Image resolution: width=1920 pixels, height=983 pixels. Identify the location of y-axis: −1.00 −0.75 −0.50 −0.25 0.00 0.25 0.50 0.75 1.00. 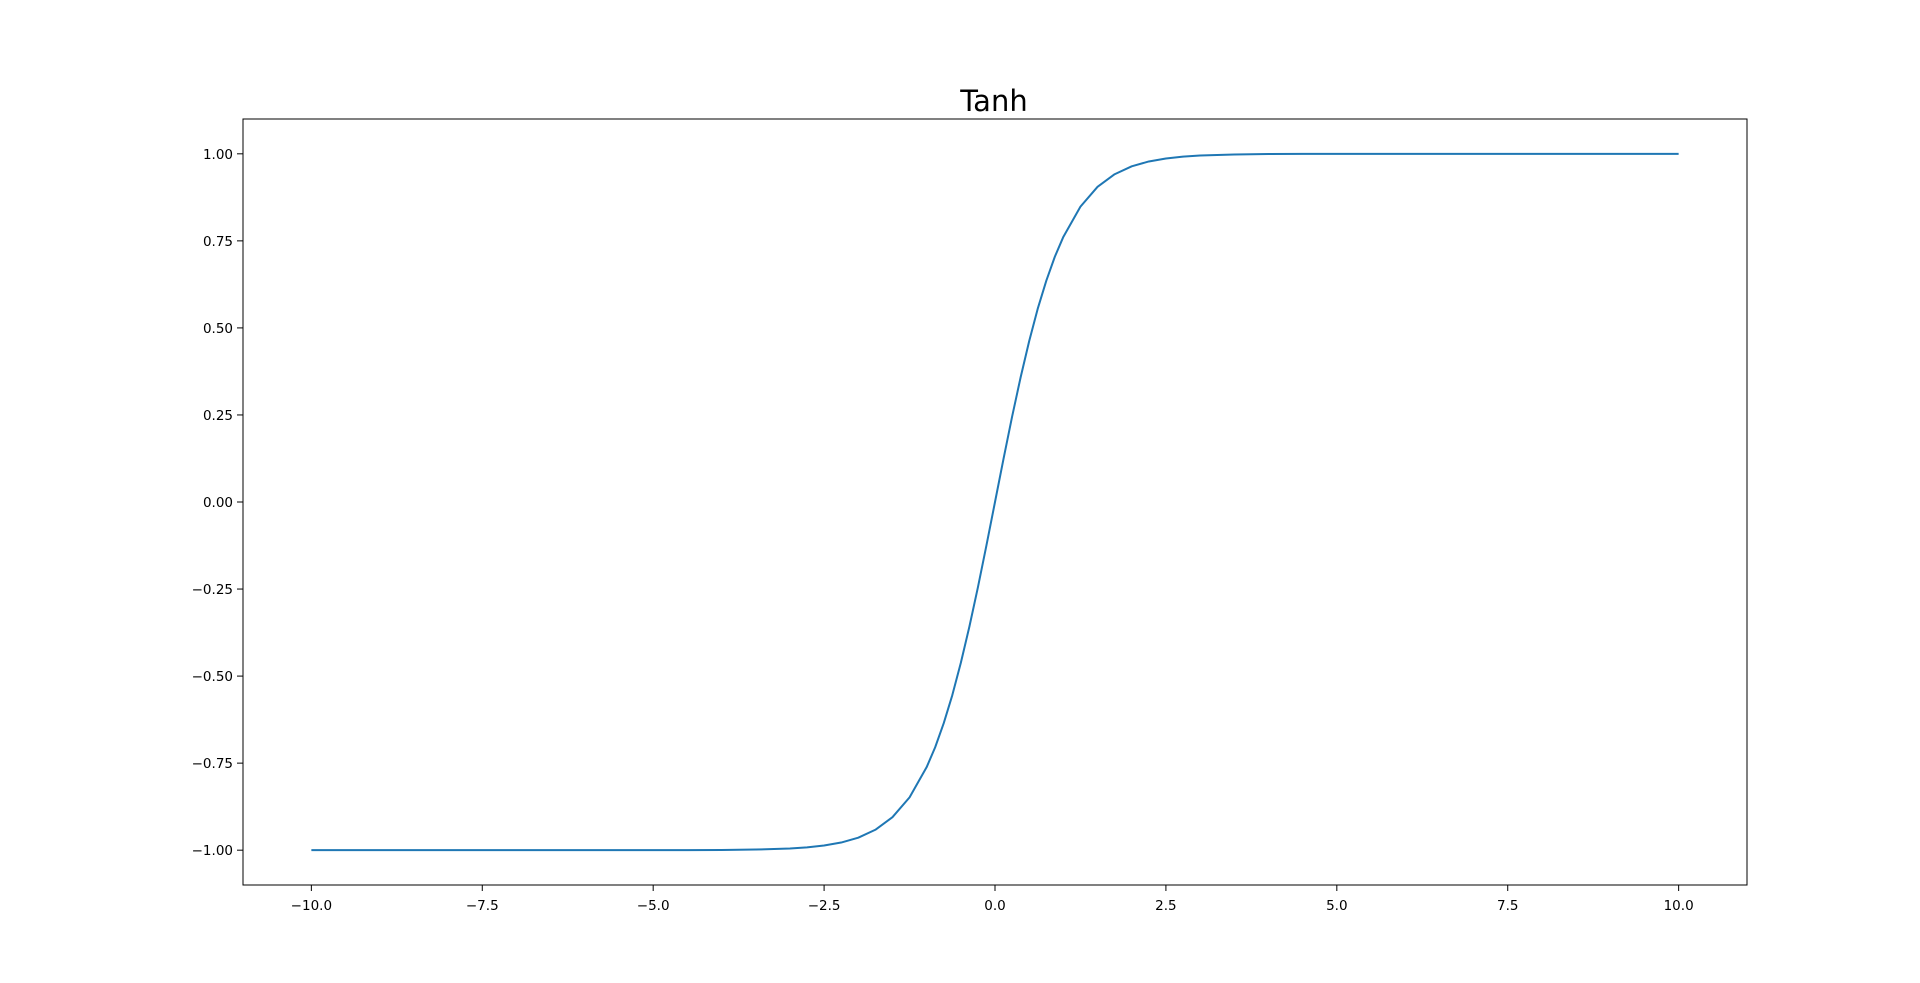
(217, 503).